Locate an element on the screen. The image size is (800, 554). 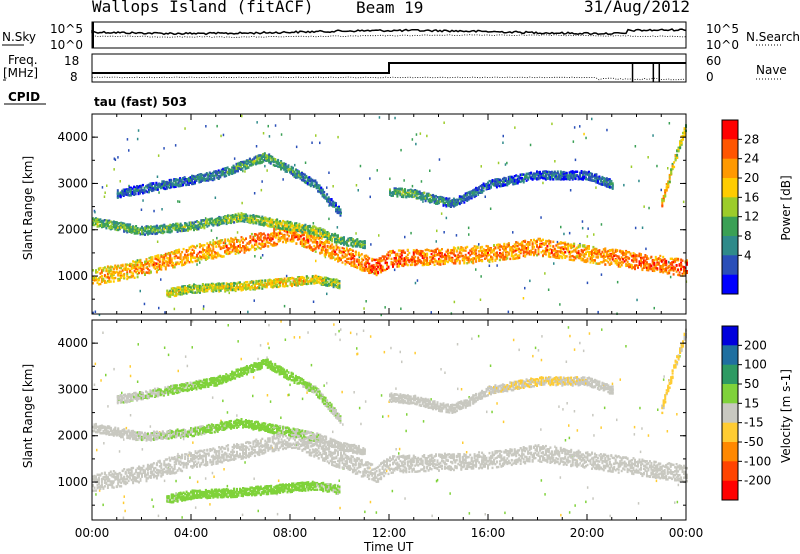
nave-label: Nave is located at coordinates (771, 70).